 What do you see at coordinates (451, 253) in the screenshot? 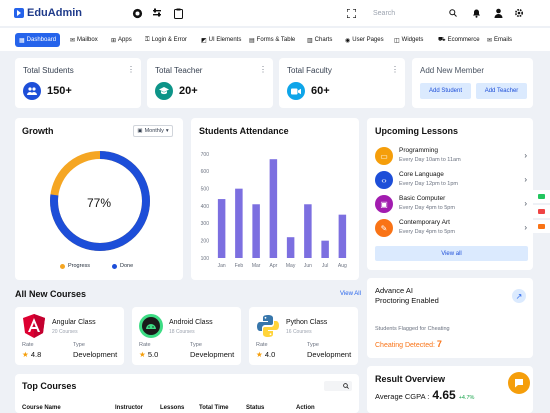
I see `view-all-lessons-button: View all` at bounding box center [451, 253].